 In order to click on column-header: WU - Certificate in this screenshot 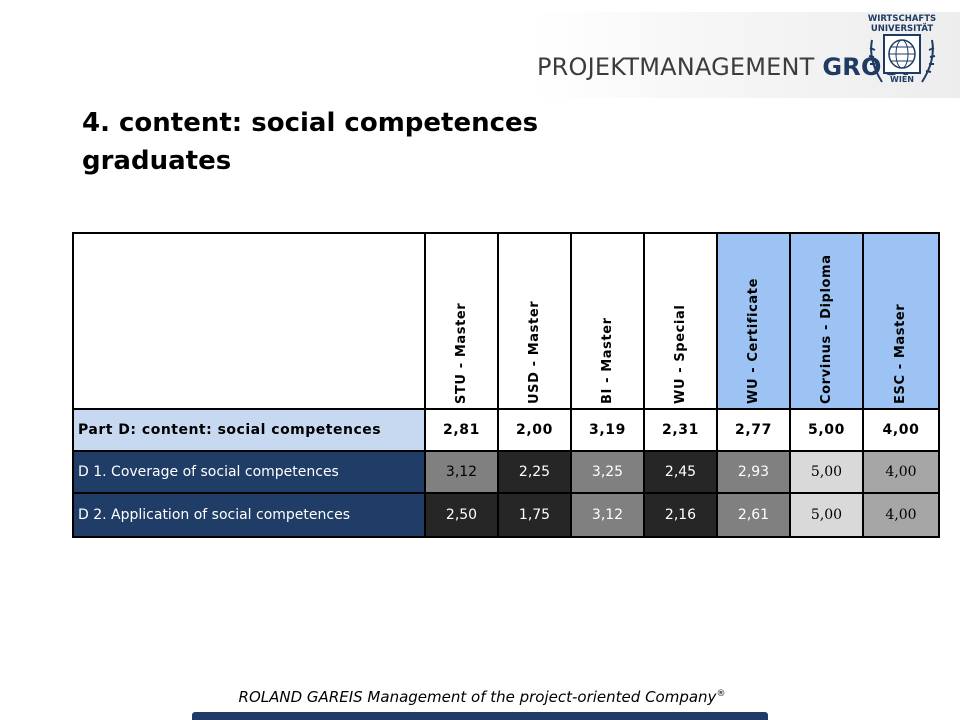, I will do `click(754, 322)`.